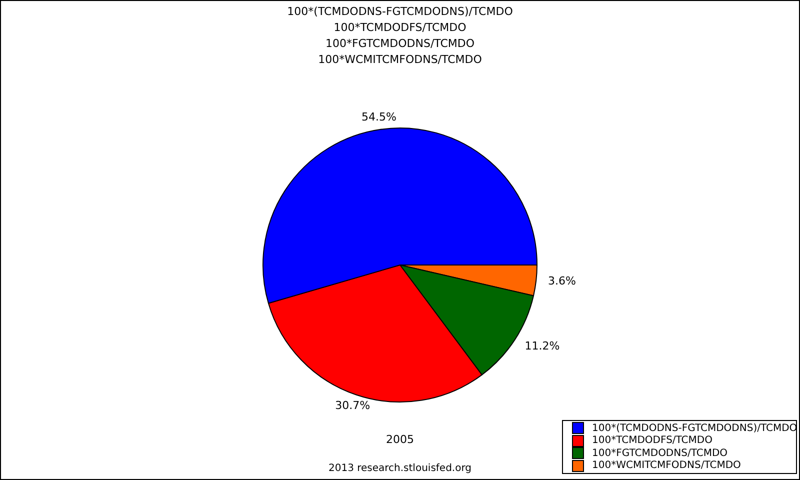 The image size is (800, 480). Describe the element at coordinates (562, 281) in the screenshot. I see `data-label: 3.6%` at that location.